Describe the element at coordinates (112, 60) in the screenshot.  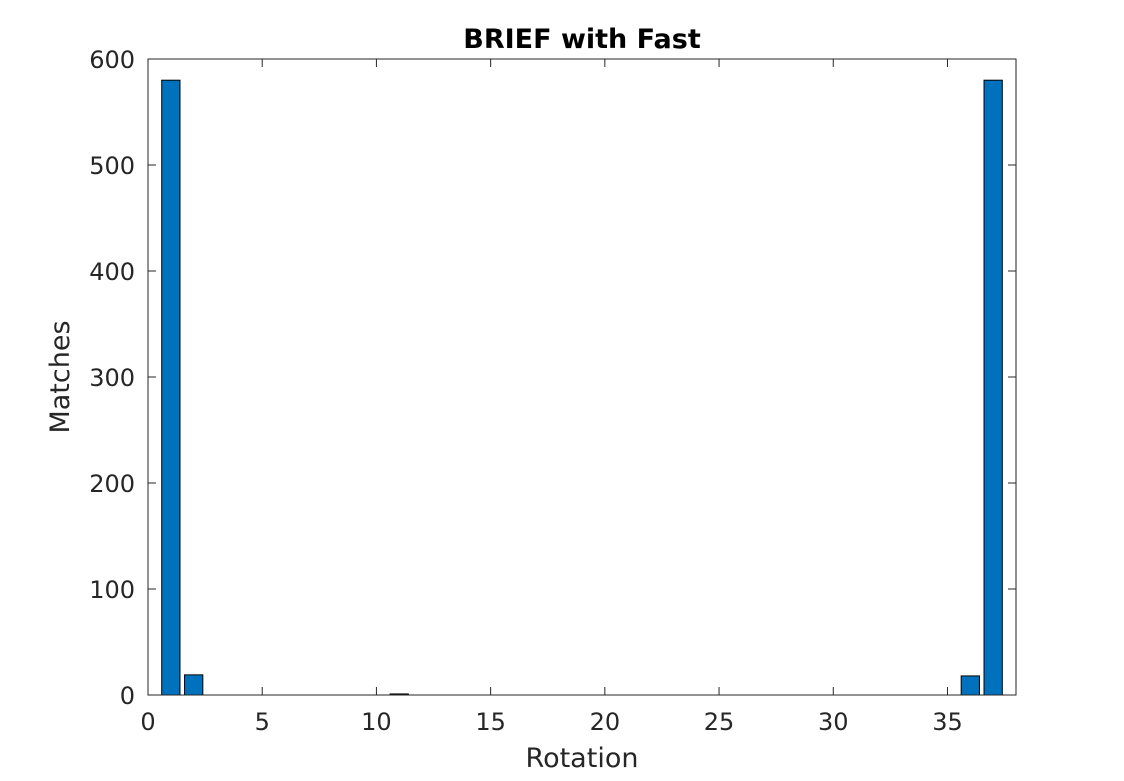
I see `y-tick-label-600: 600` at that location.